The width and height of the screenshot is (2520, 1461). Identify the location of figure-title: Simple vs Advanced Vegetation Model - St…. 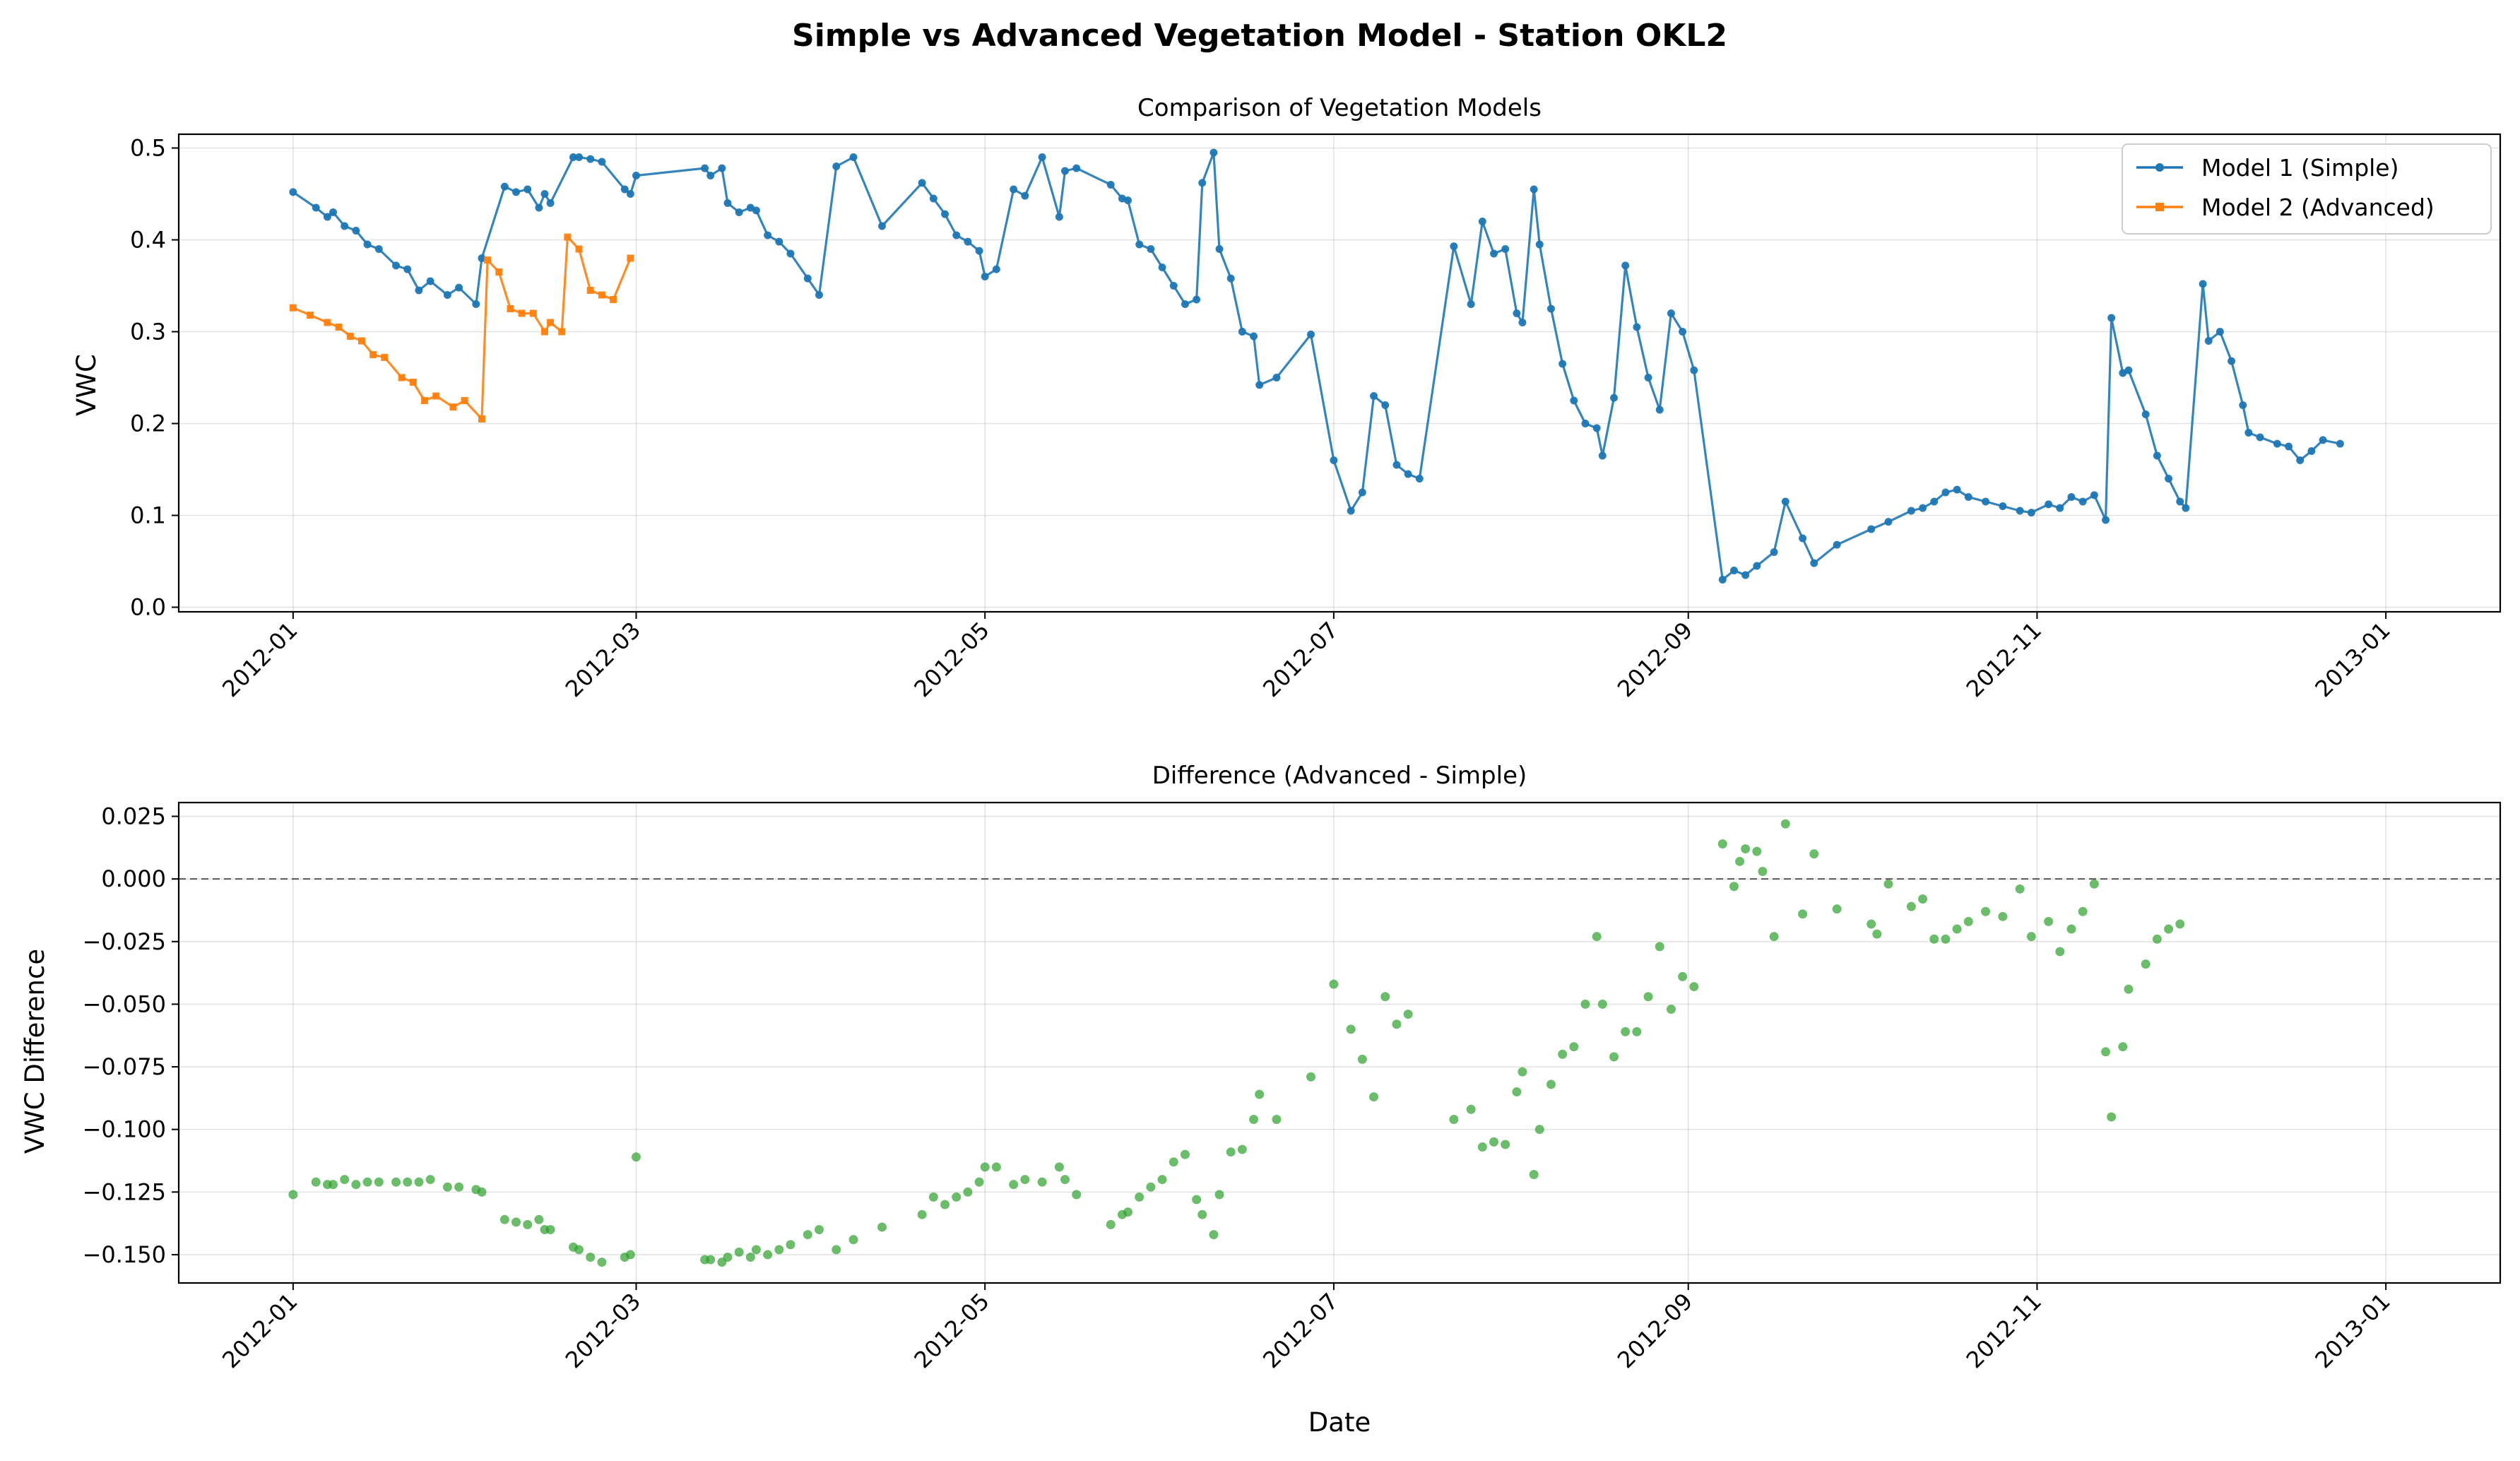
(1259, 36).